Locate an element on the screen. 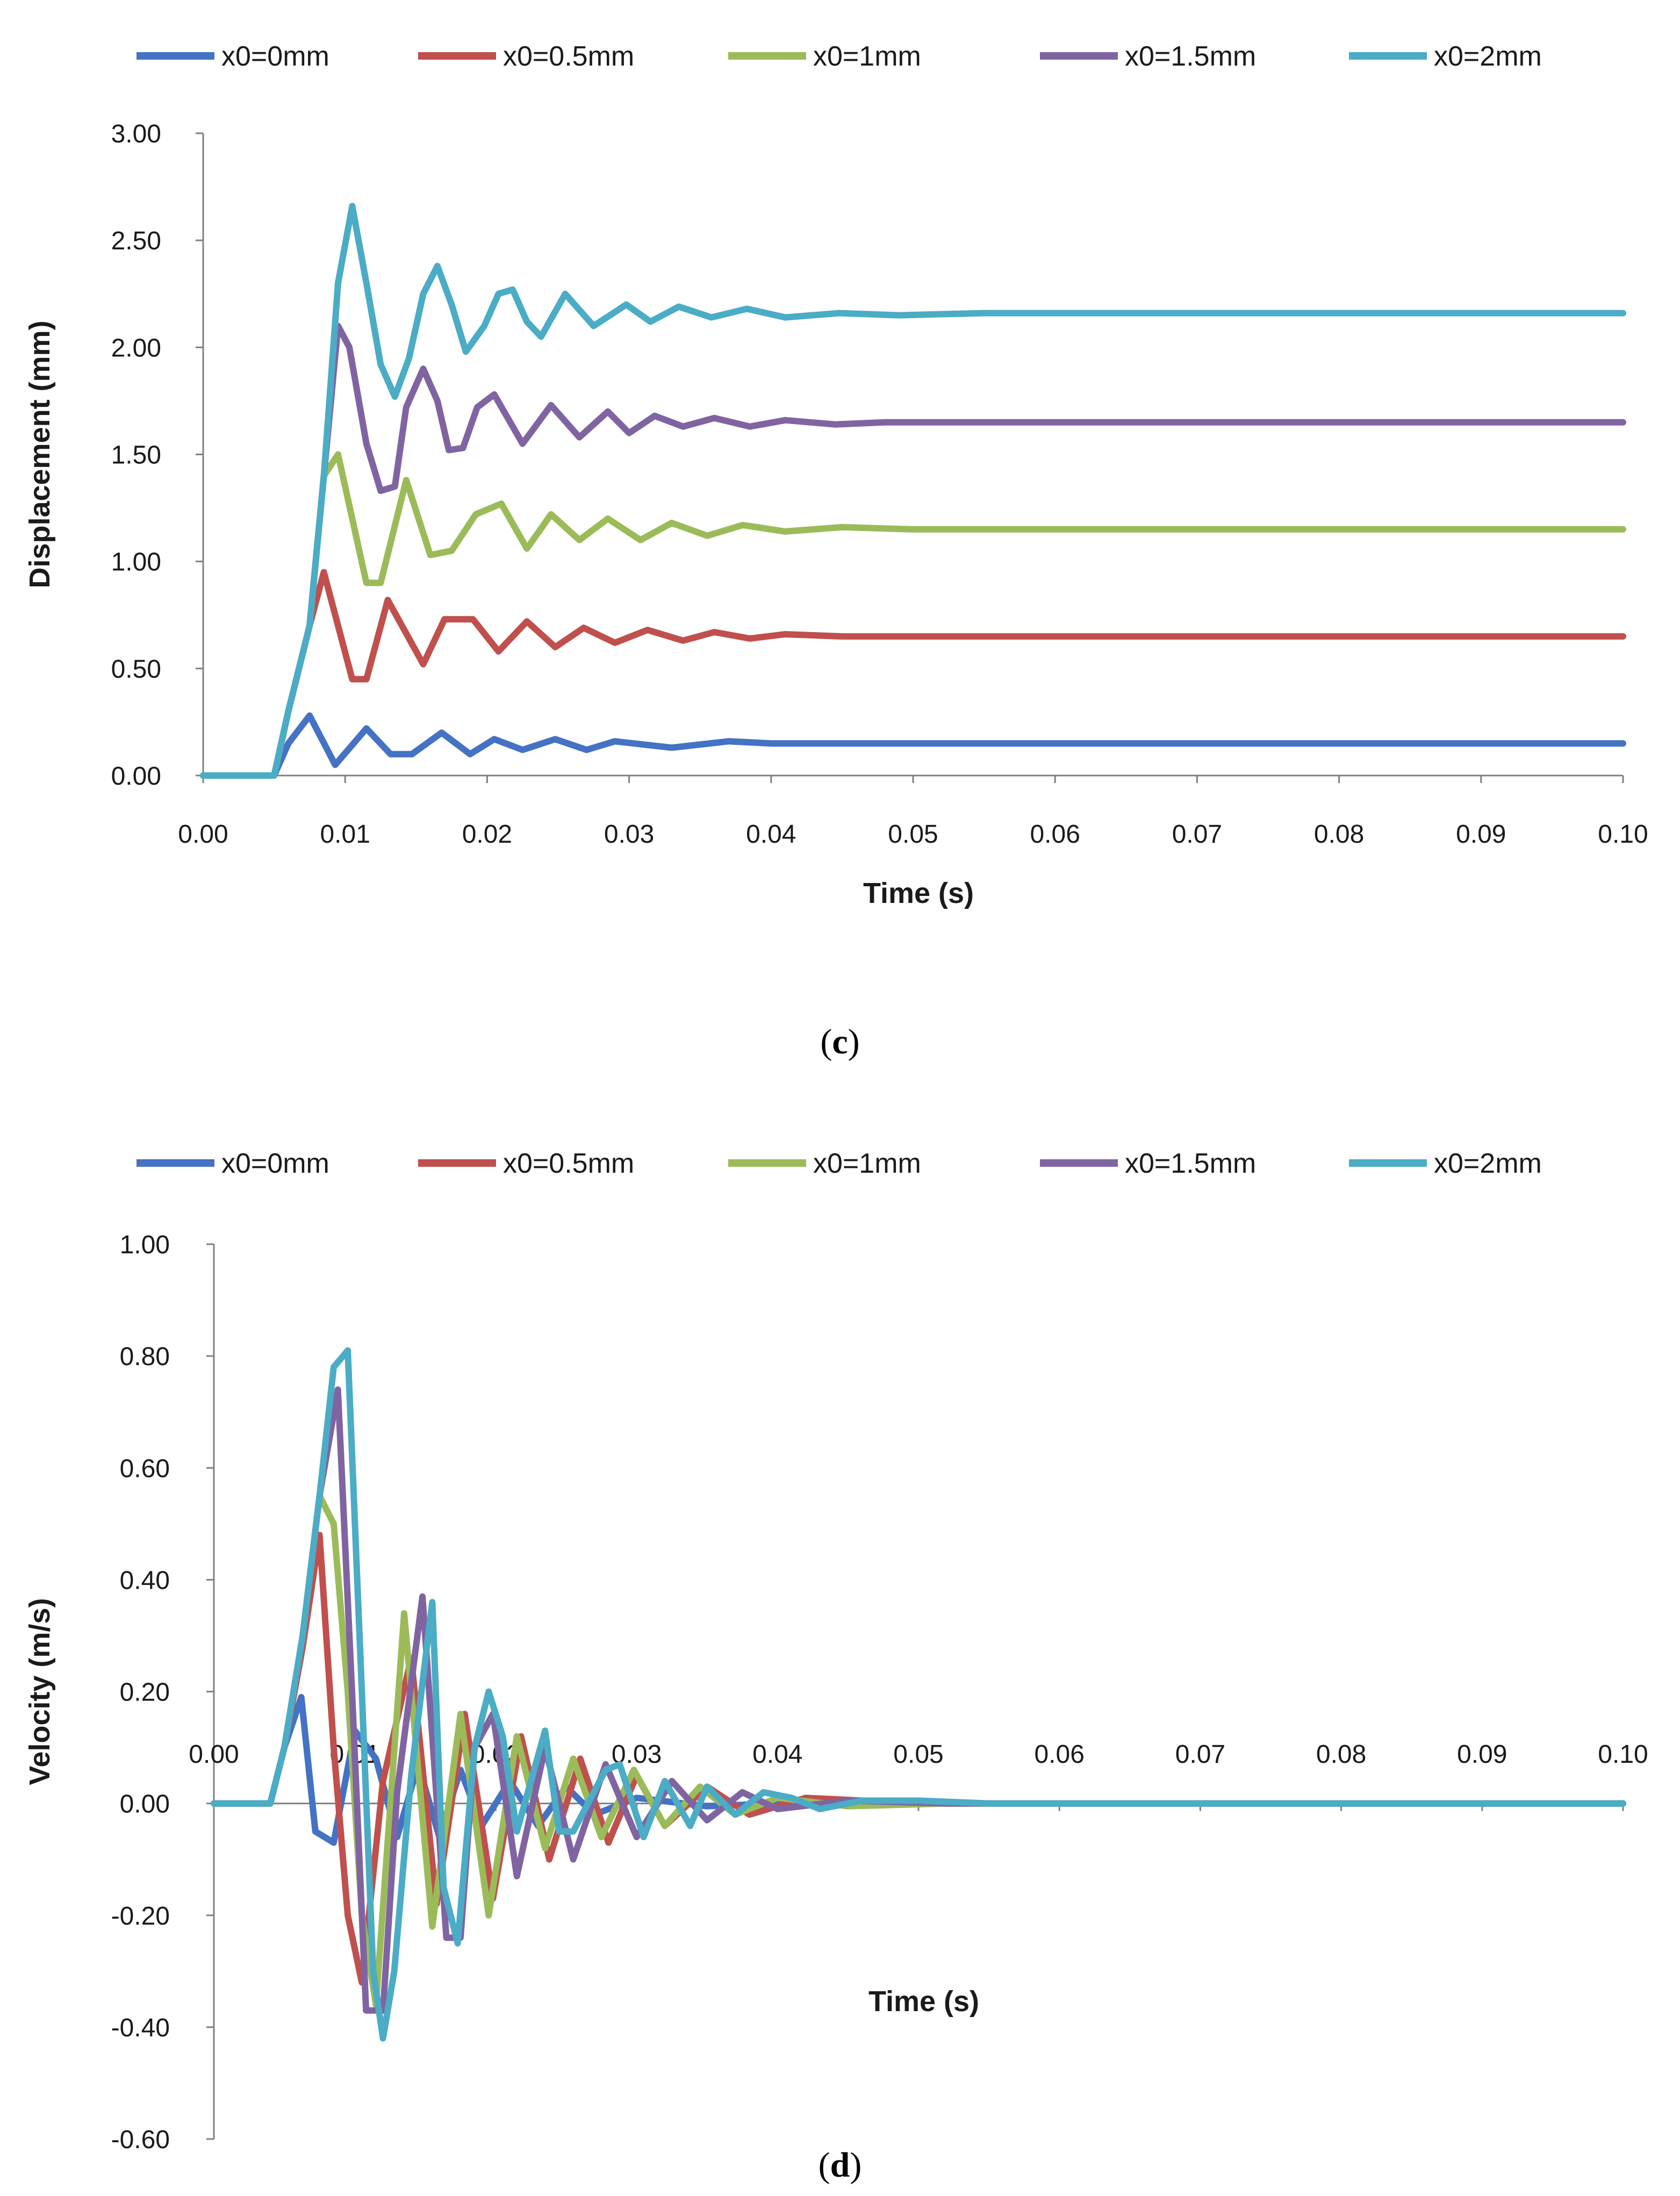 Image resolution: width=1680 pixels, height=2196 pixels. y-tick-label: 0.50 is located at coordinates (136, 669).